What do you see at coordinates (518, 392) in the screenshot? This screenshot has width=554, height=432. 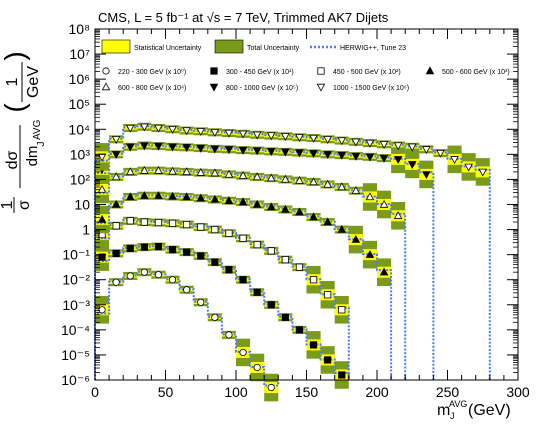 I see `x-tick-label: 300` at bounding box center [518, 392].